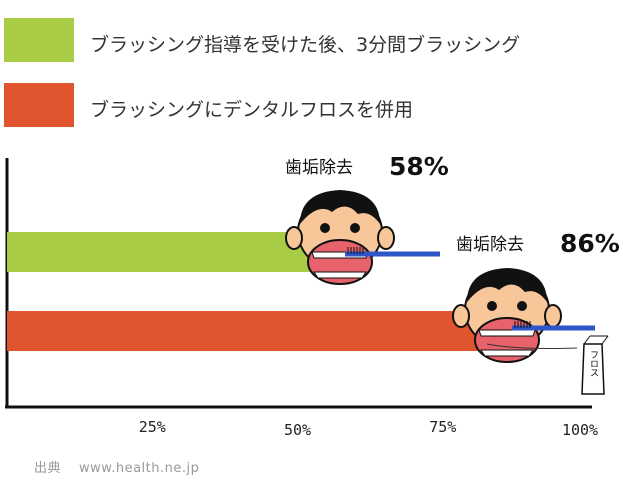 The height and width of the screenshot is (480, 623). What do you see at coordinates (590, 243) in the screenshot?
I see `annotation-value-1: 86%` at bounding box center [590, 243].